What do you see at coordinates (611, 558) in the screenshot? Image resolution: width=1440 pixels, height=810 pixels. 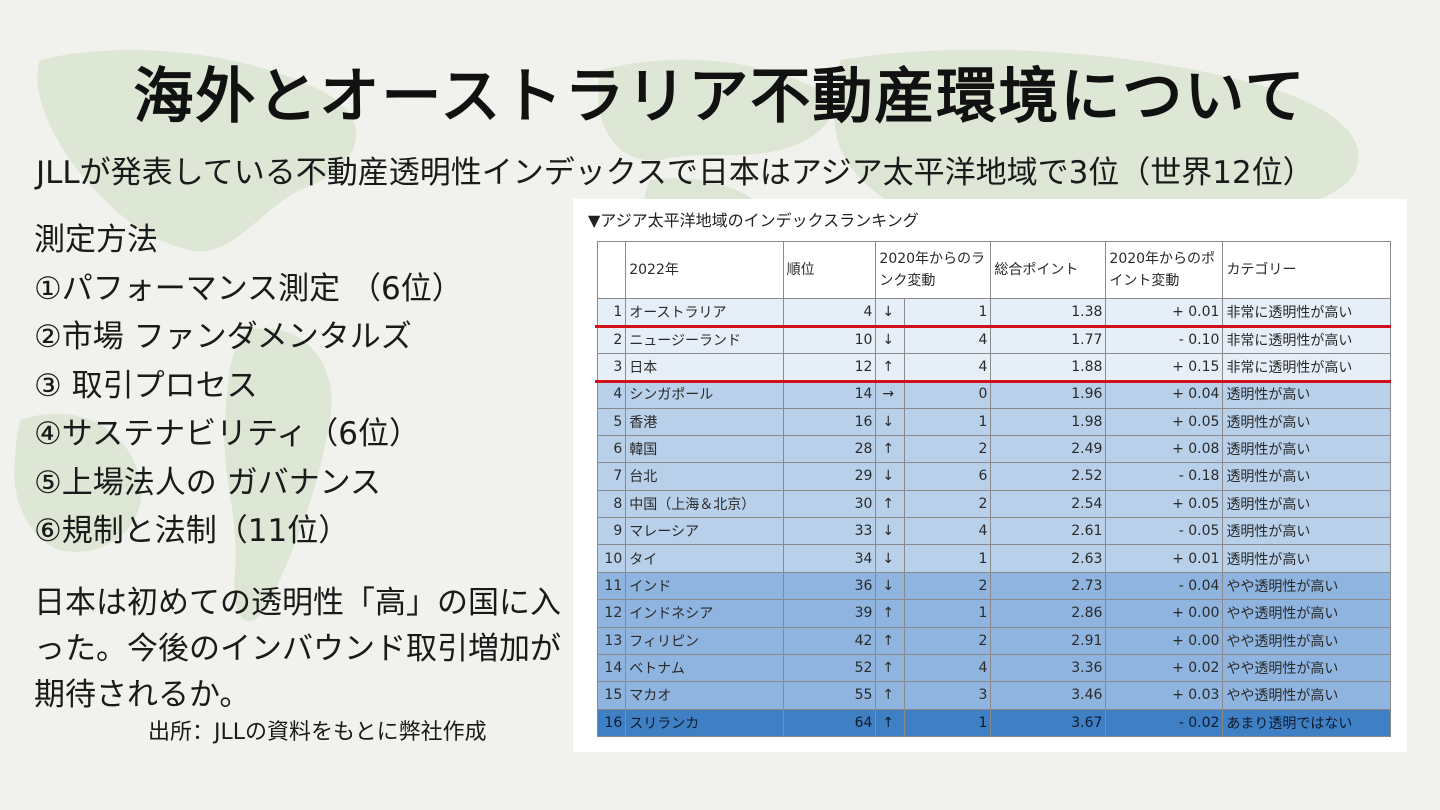 I see `row-number-cell: 10` at bounding box center [611, 558].